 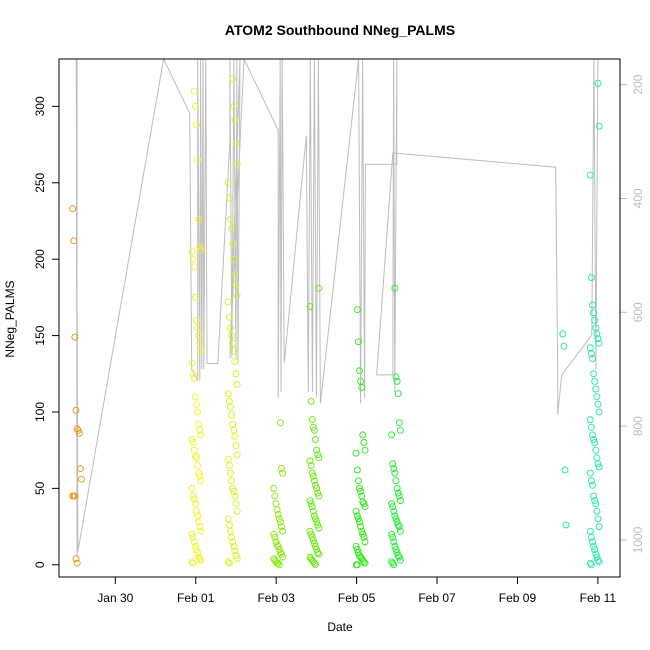 I want to click on x-tick-label: Feb 07, so click(x=437, y=598).